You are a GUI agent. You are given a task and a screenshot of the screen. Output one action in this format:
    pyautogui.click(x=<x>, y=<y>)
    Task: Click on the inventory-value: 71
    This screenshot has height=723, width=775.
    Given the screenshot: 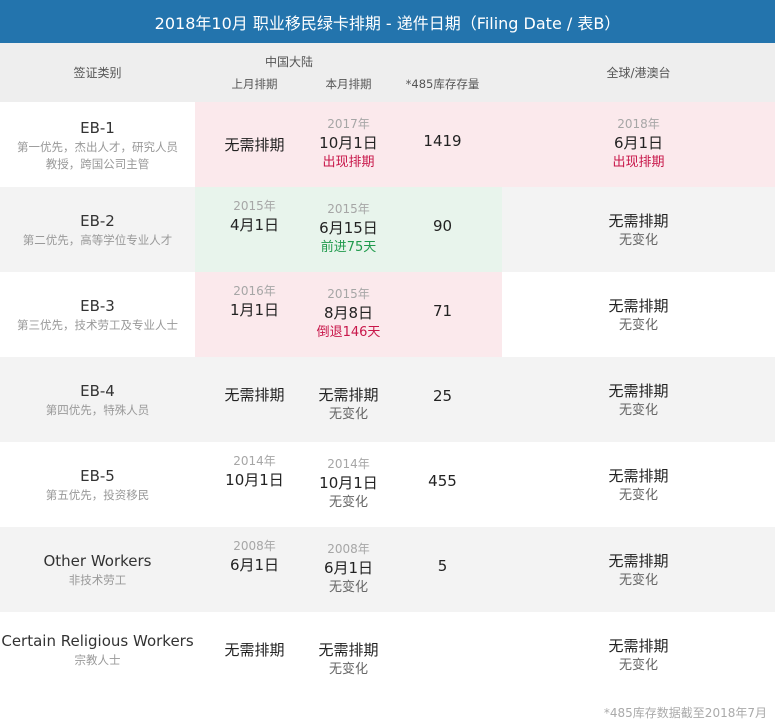 What is the action you would take?
    pyautogui.click(x=442, y=311)
    